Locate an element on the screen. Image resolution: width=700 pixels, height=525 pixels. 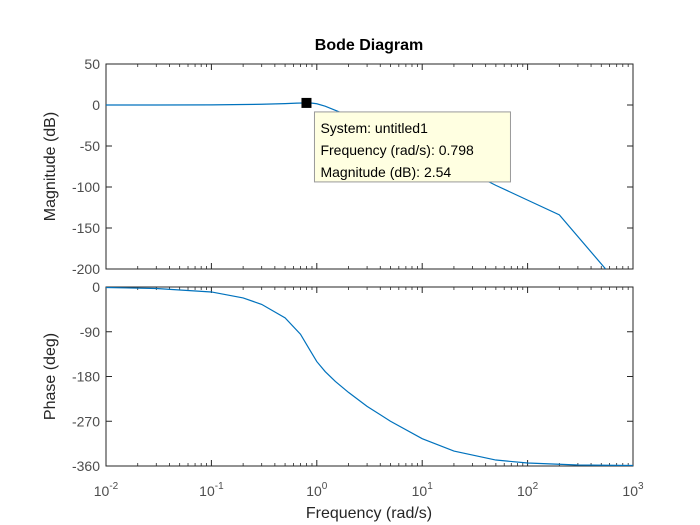
magnitude-y-tick-label: -50 is located at coordinates (90, 146).